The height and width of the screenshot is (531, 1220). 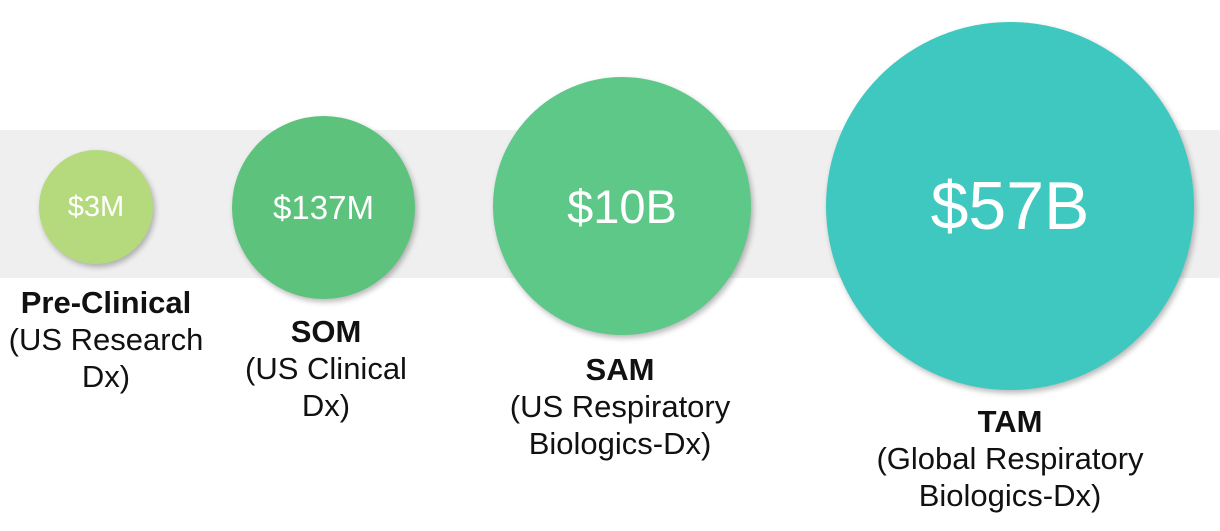 I want to click on pre-clinical-value: $3M, so click(x=96, y=206).